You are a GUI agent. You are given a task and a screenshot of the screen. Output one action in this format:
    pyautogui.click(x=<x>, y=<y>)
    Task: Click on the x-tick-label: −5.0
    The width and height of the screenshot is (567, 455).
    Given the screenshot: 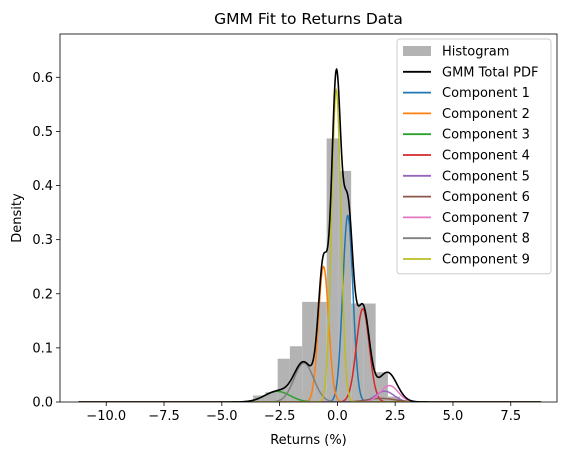 What is the action you would take?
    pyautogui.click(x=222, y=416)
    